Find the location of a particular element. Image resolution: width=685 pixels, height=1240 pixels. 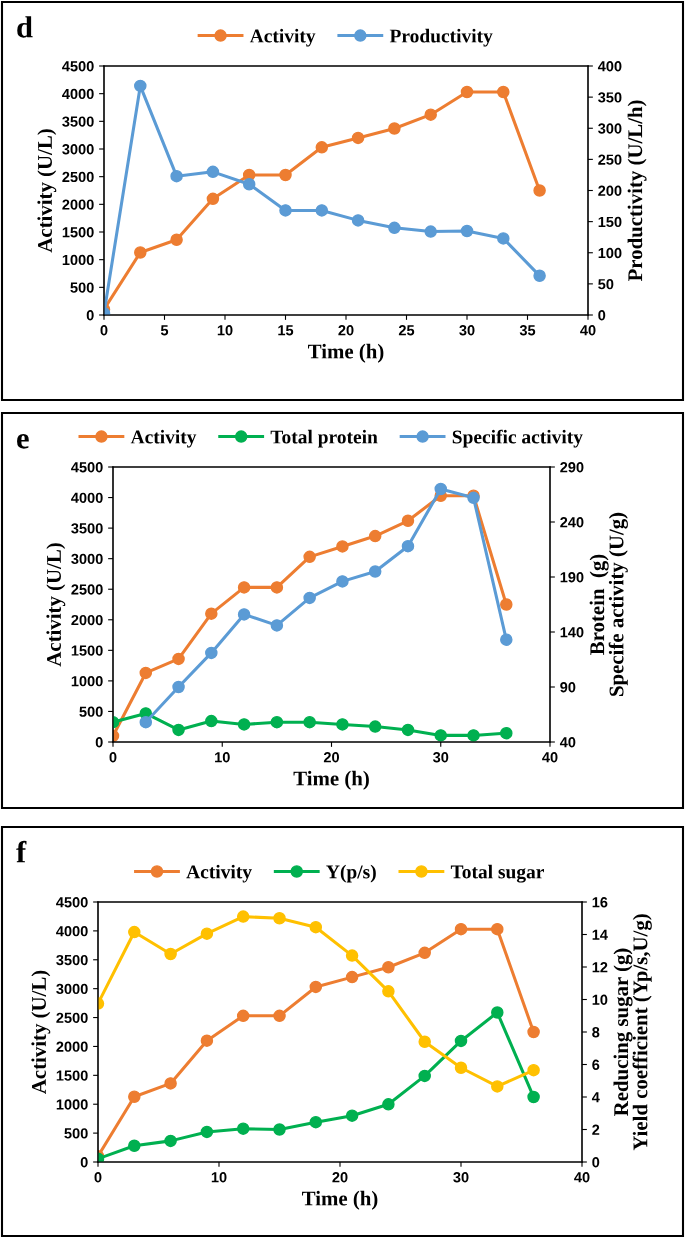

y2-axis-title: Brotein (g) Specife activity (U/g) is located at coordinates (608, 604).